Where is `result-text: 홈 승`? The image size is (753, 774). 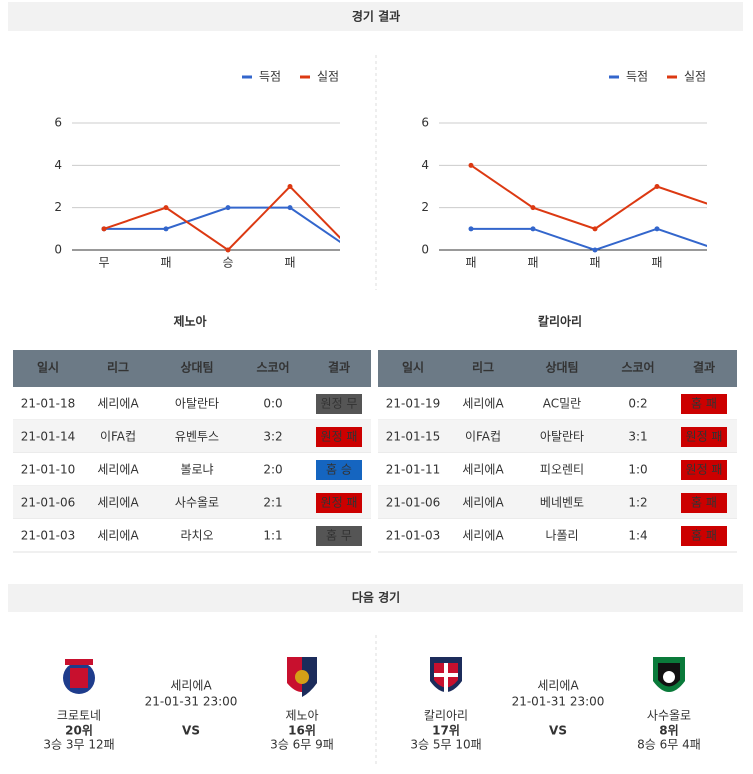 result-text: 홈 승 is located at coordinates (339, 470).